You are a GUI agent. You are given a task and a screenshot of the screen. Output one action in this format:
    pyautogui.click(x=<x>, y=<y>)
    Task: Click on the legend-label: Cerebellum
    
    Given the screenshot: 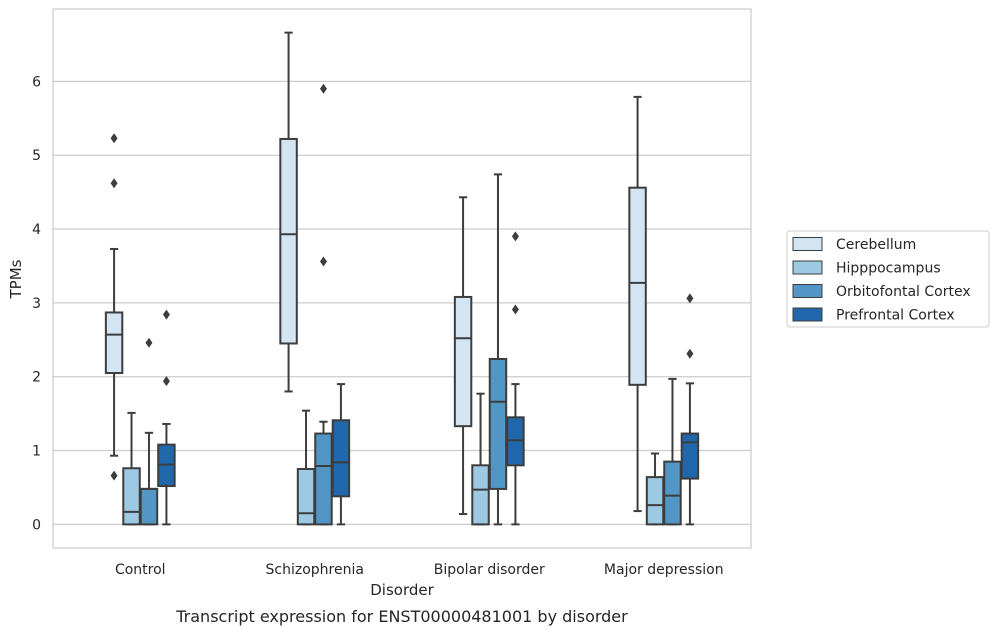 What is the action you would take?
    pyautogui.click(x=876, y=245)
    